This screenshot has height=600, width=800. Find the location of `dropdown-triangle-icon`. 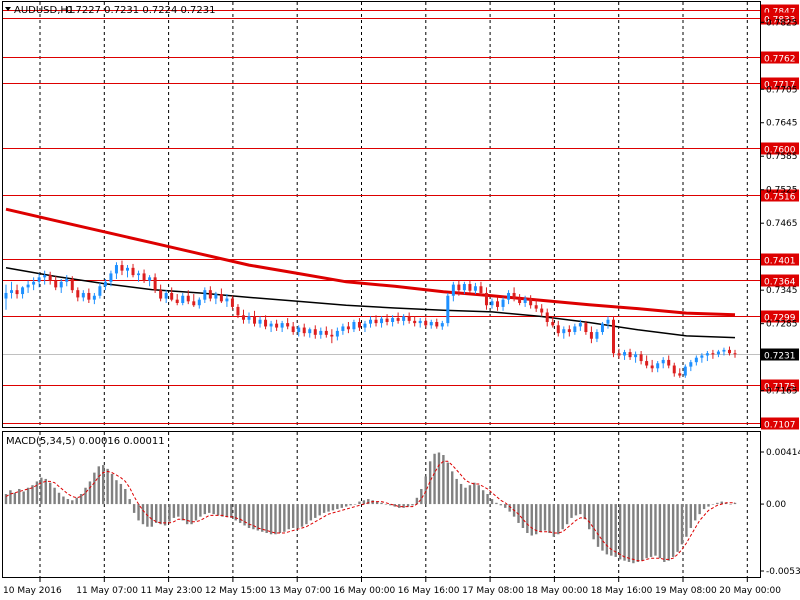

dropdown-triangle-icon is located at coordinates (8, 9).